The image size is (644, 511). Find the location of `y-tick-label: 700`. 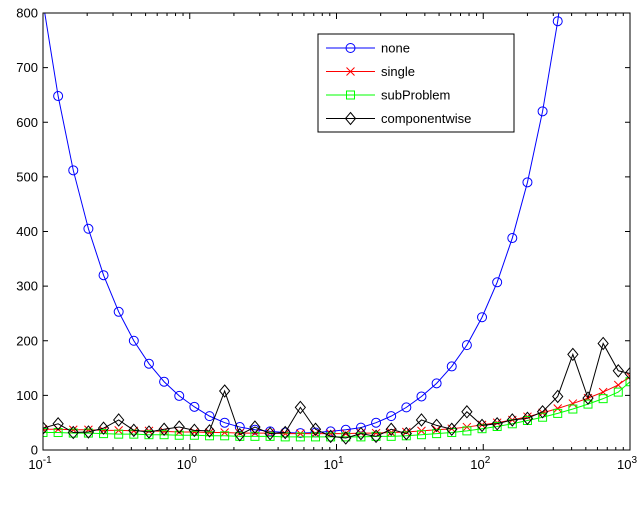

y-tick-label: 700 is located at coordinates (27, 67).